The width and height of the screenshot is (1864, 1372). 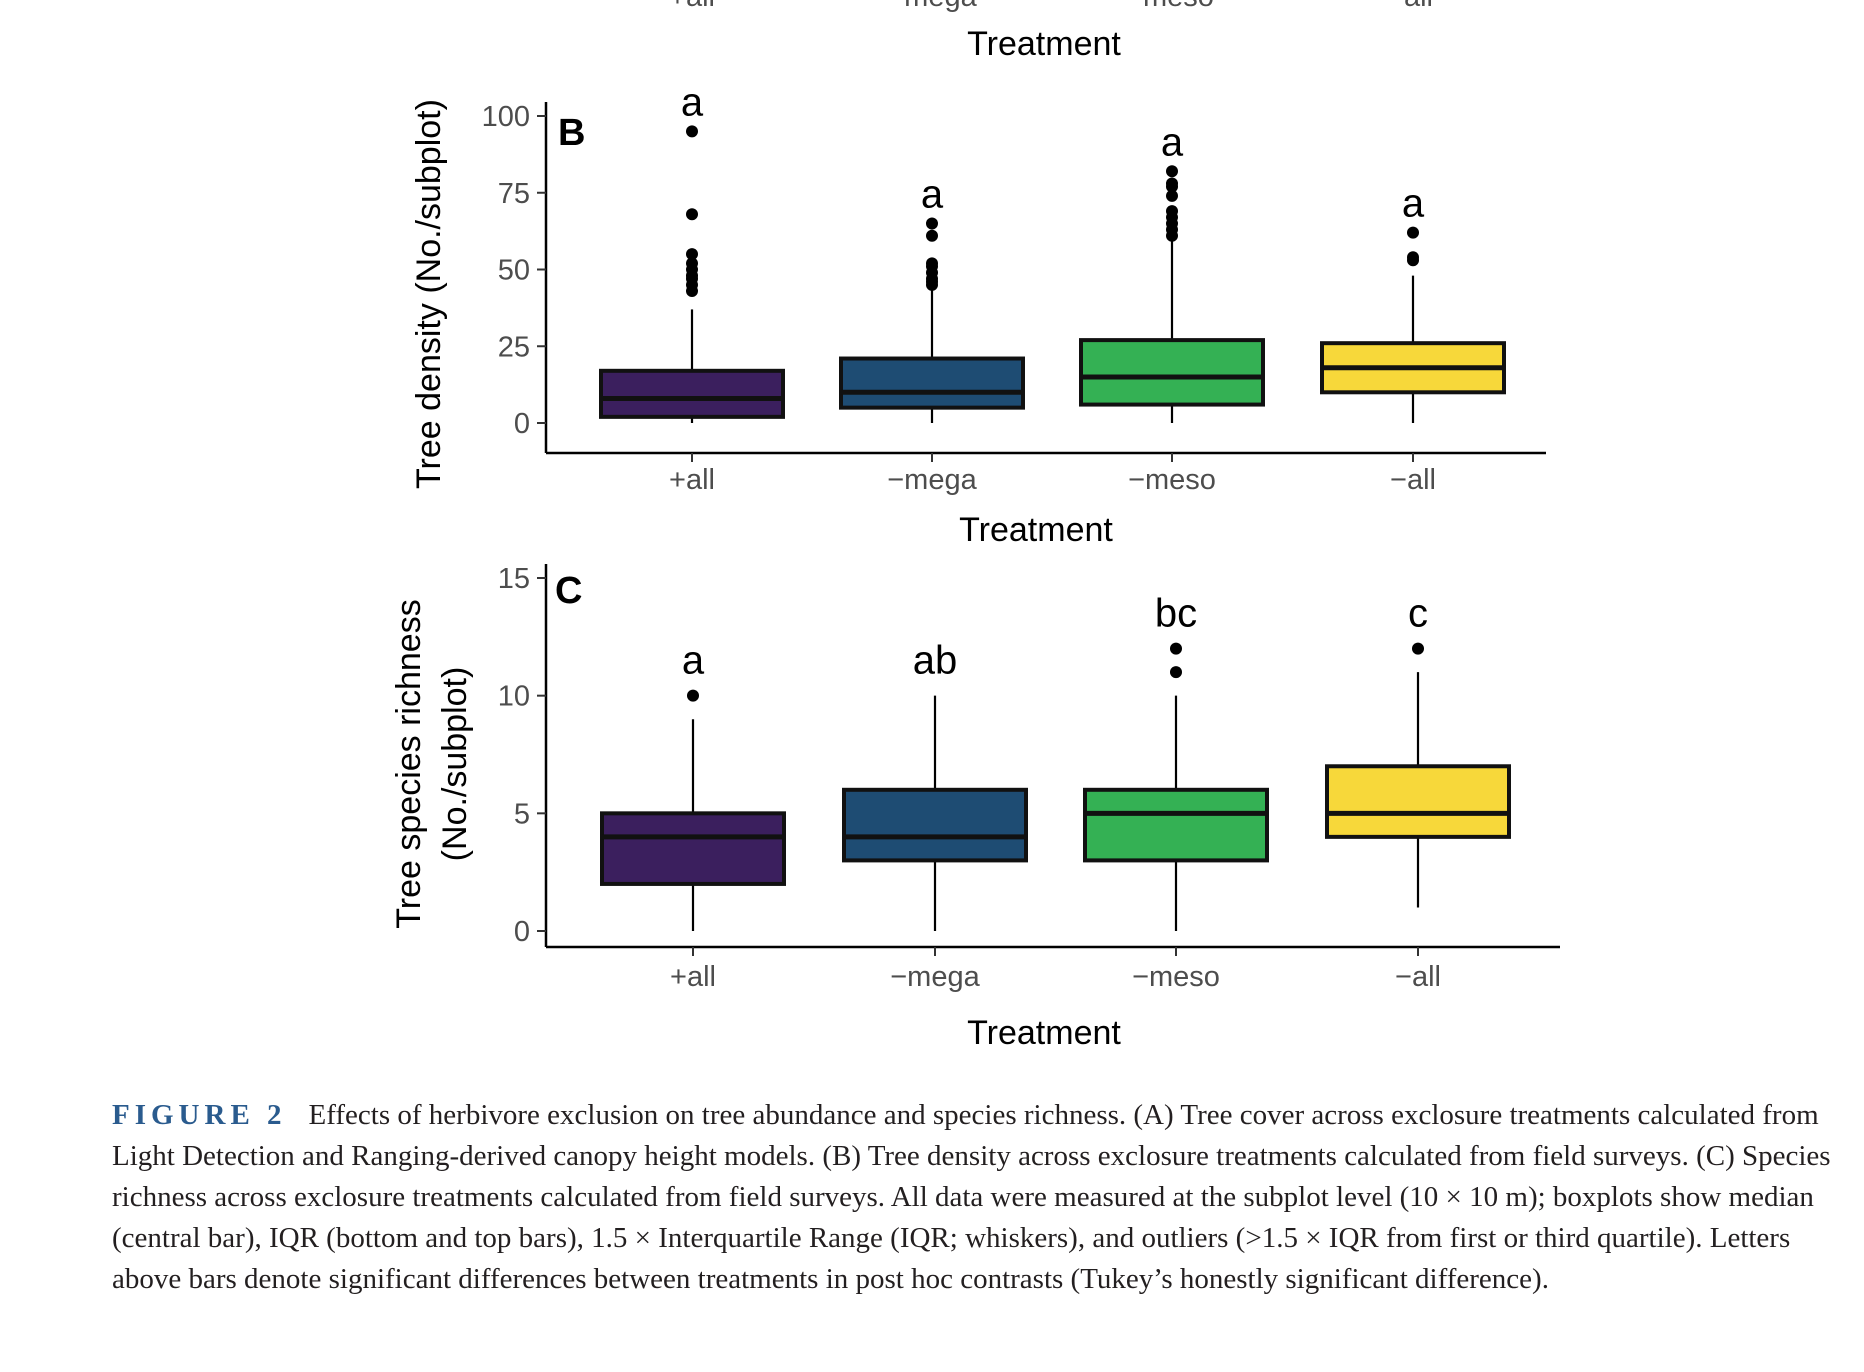 I want to click on panel-a-tick-label: −all, so click(x=1410, y=6).